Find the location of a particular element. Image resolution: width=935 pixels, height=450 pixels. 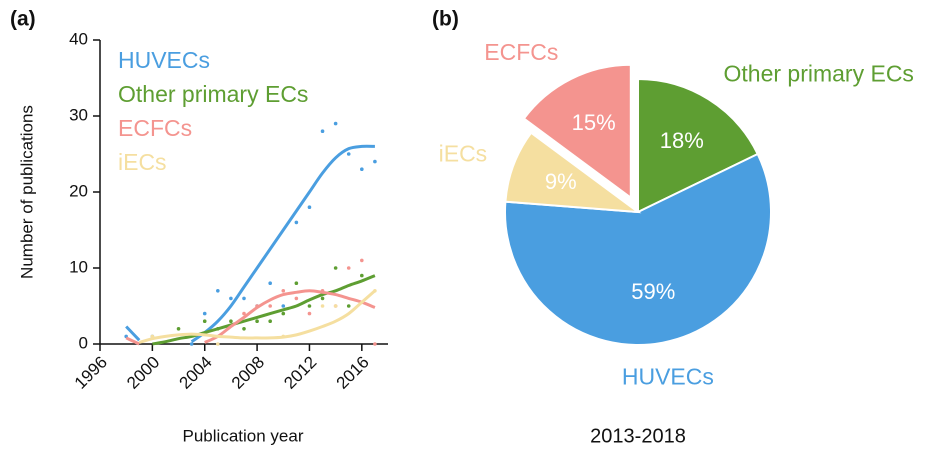

pie-subtitle: 2013-2018 is located at coordinates (638, 436).